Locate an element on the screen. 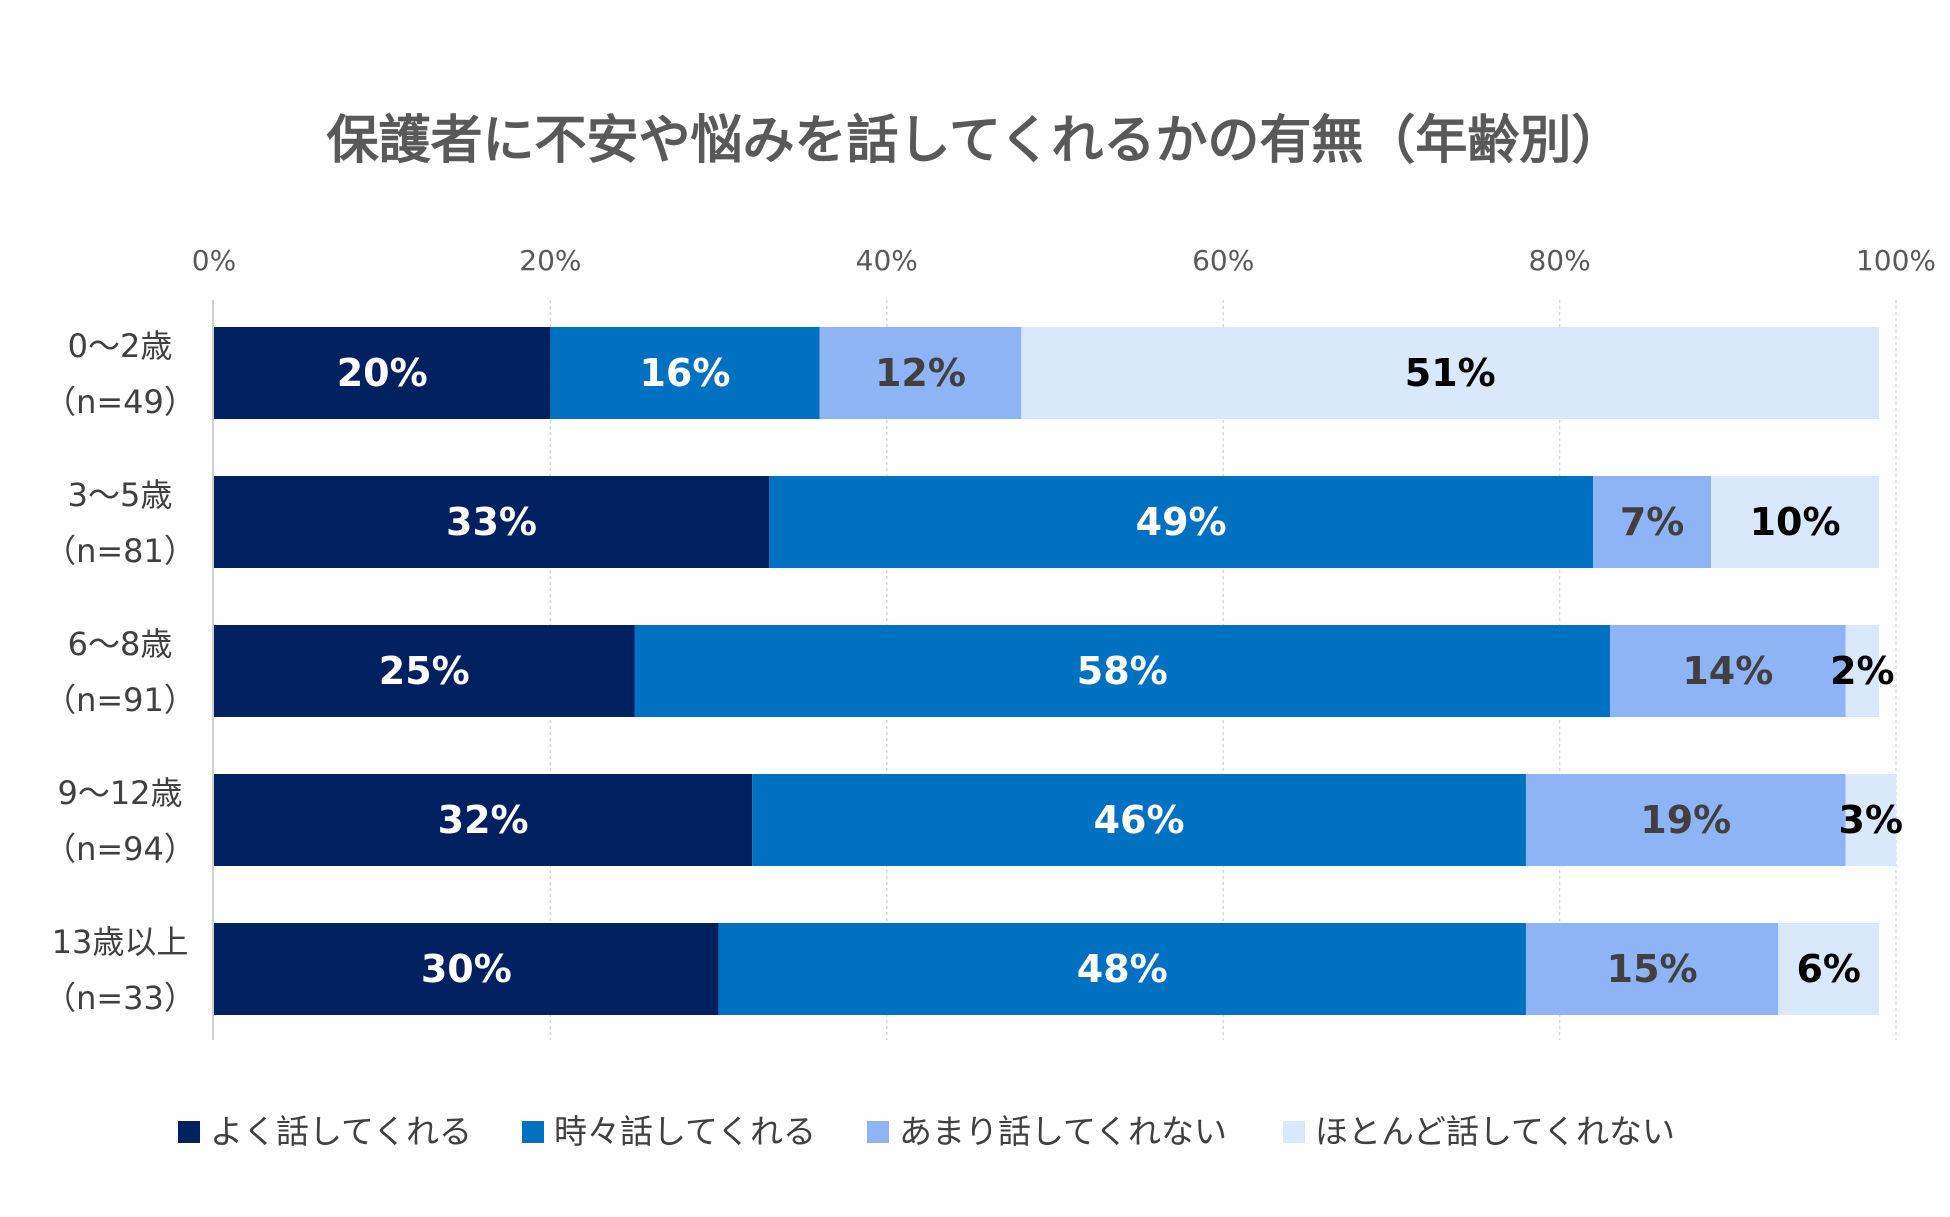 This screenshot has height=1217, width=1950. data-label: 49% is located at coordinates (1181, 522).